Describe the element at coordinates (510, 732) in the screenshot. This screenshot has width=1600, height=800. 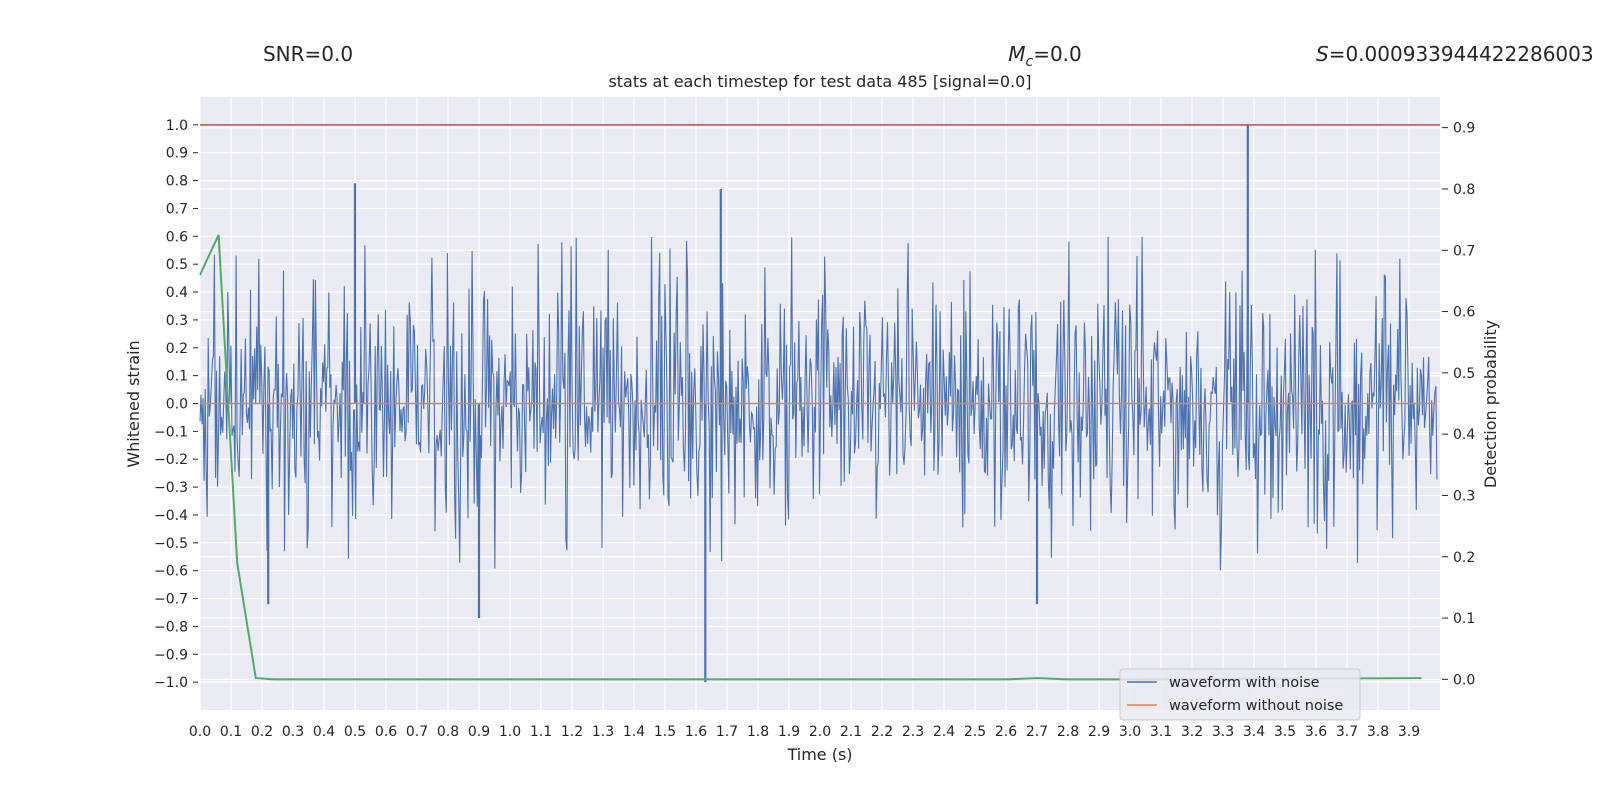
I see `x-tick-label: 1.0` at that location.